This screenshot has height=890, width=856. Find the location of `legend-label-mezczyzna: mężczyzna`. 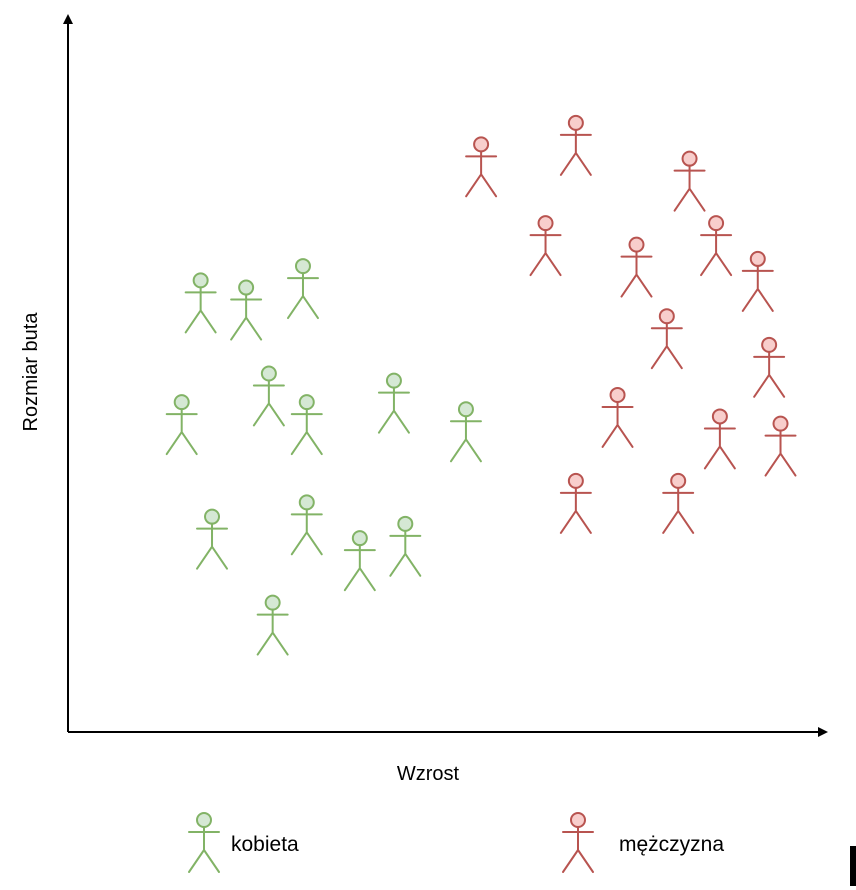

legend-label-mezczyzna: mężczyzna is located at coordinates (671, 844).